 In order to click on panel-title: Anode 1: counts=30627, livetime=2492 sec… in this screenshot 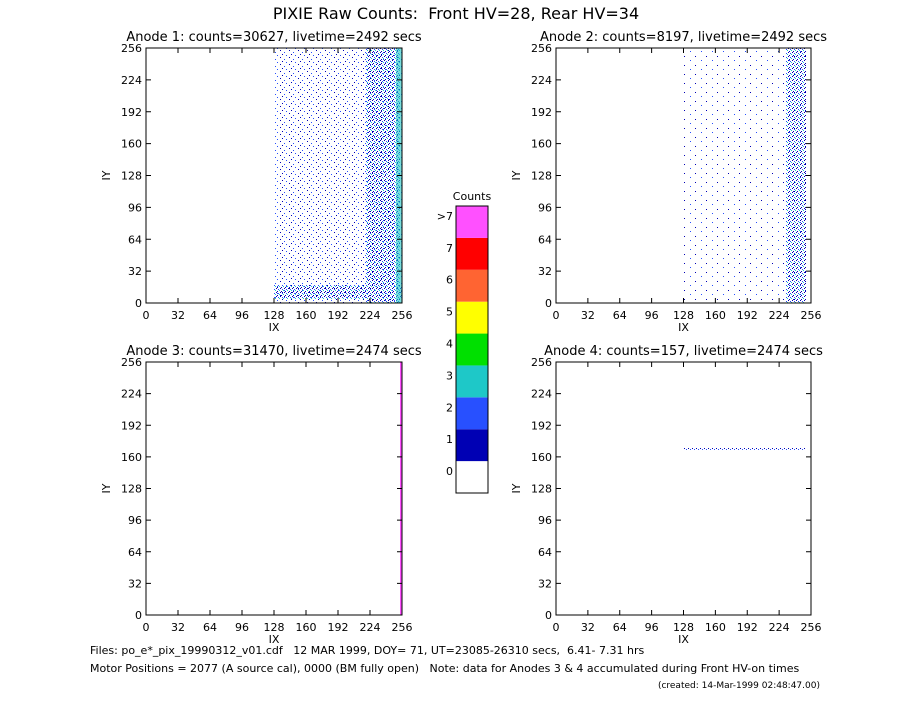, I will do `click(274, 37)`.